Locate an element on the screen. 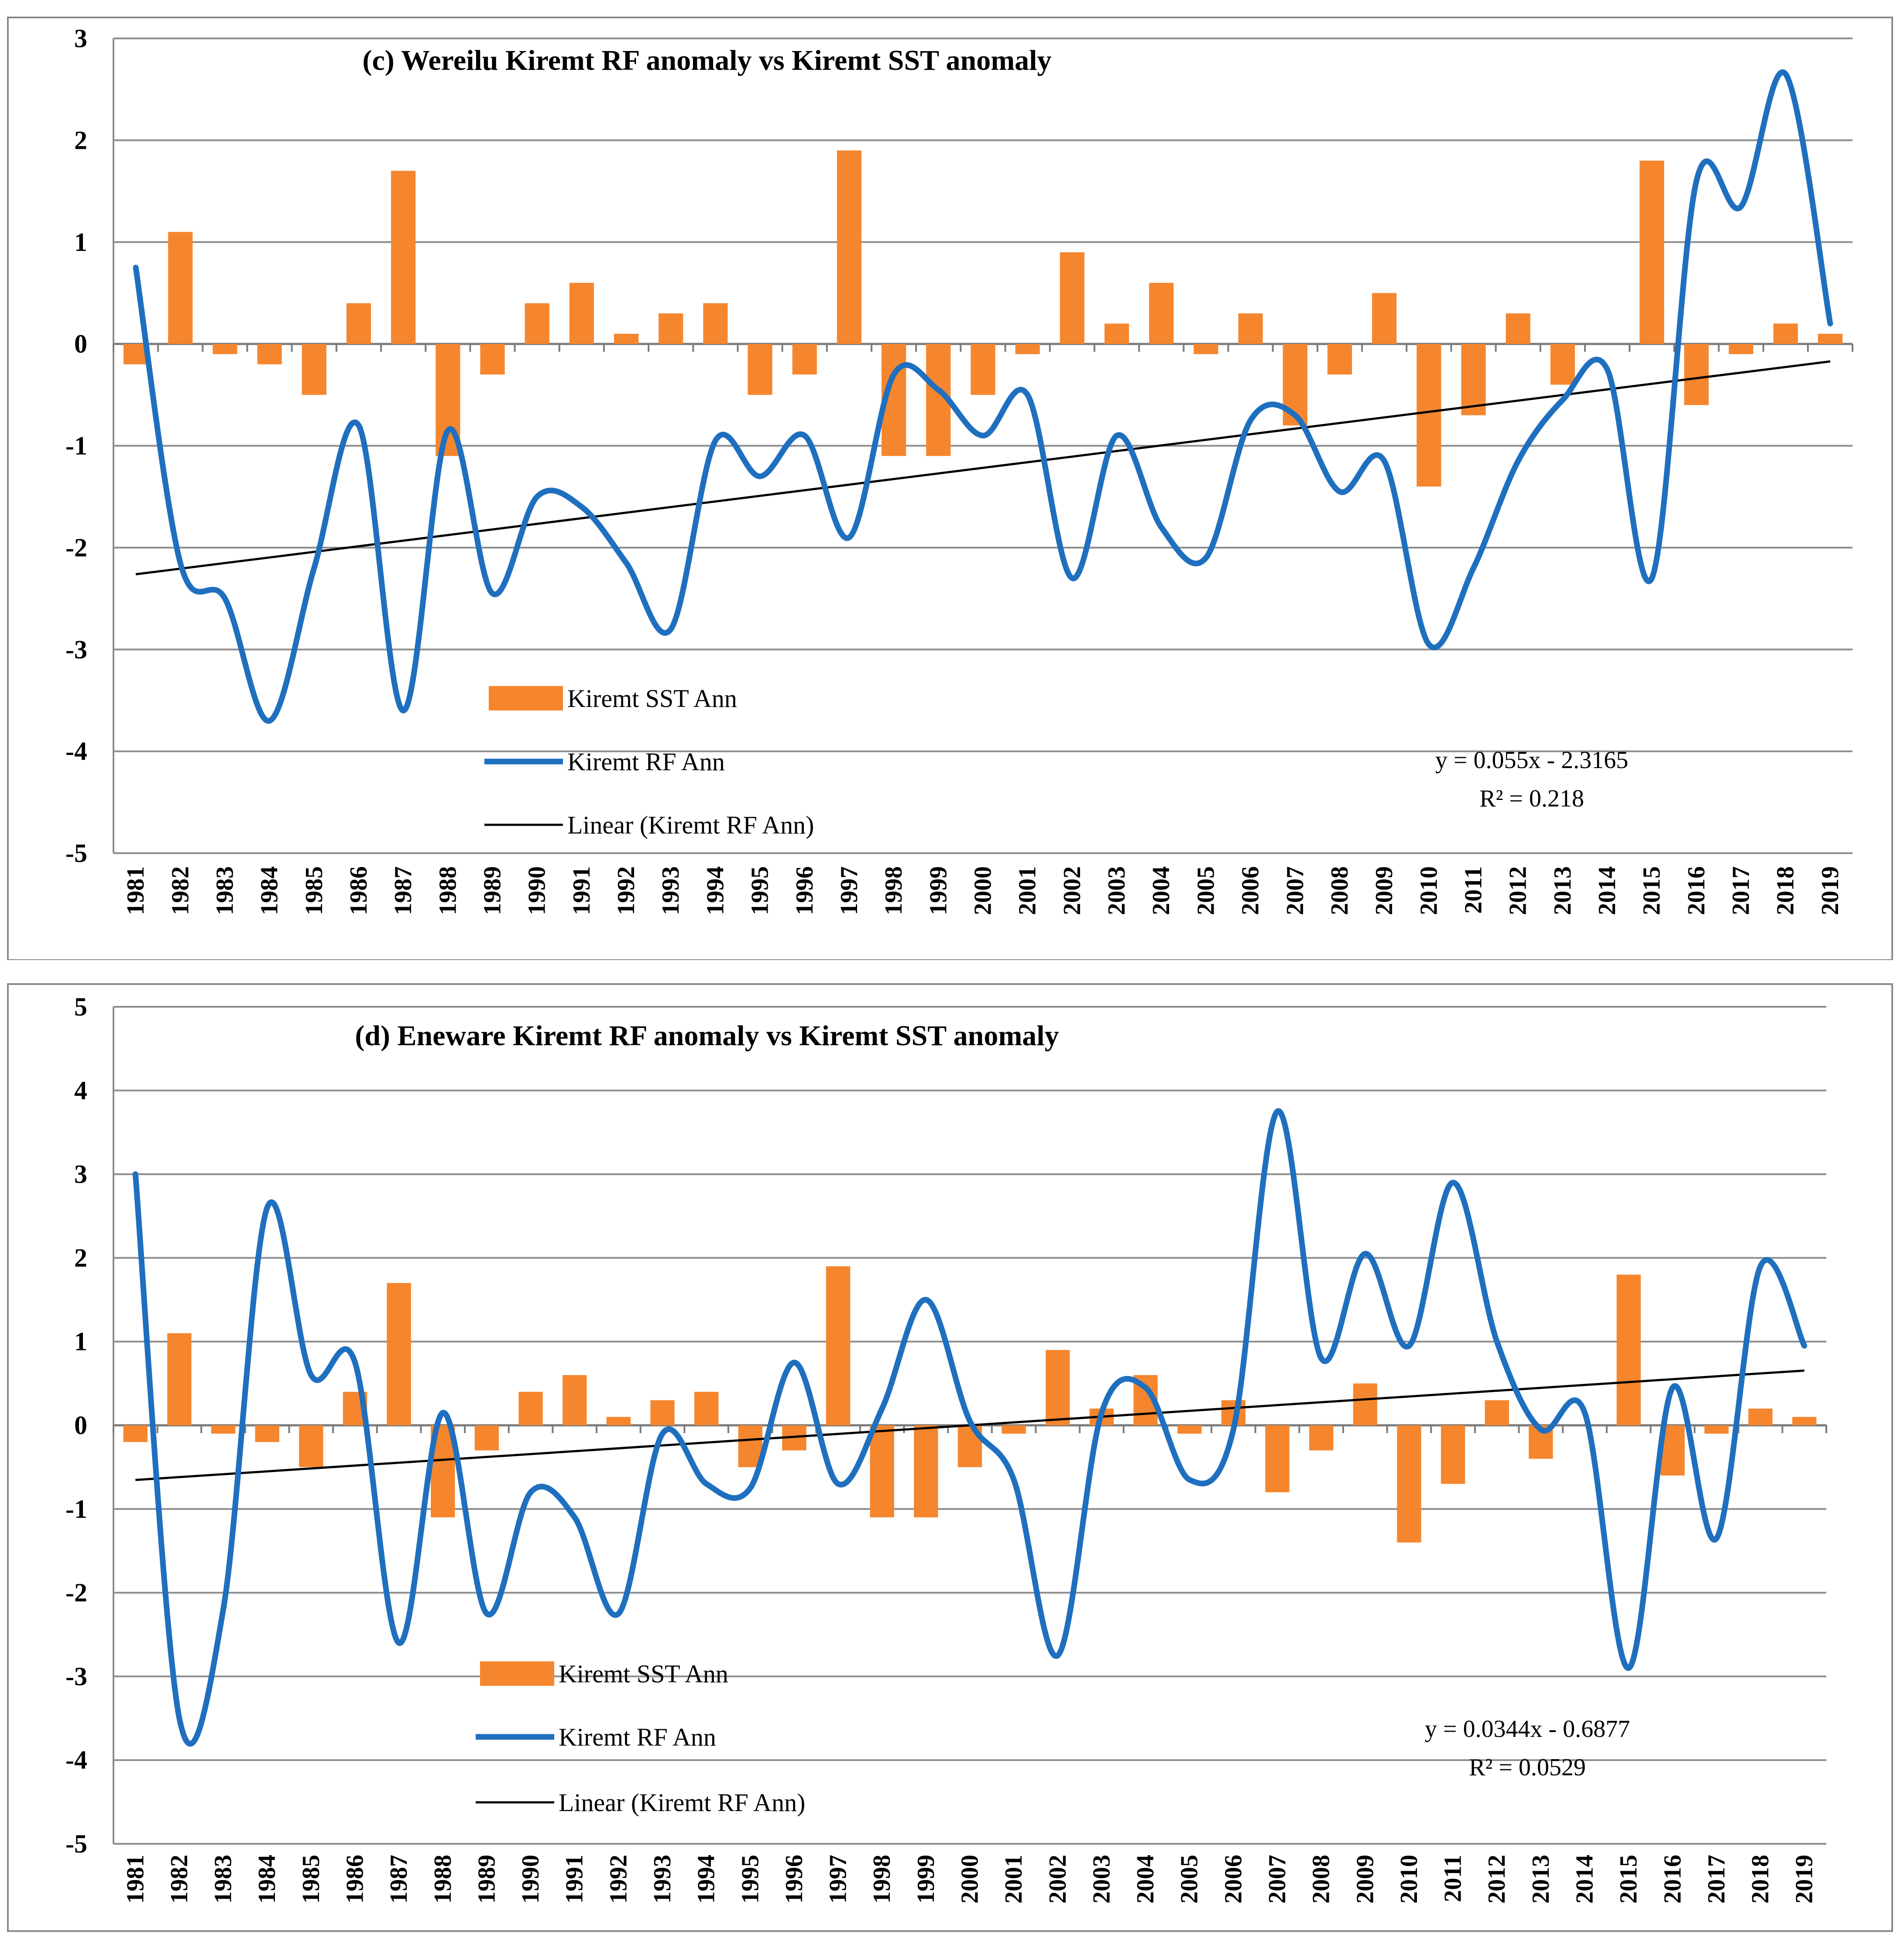 The image size is (1904, 1942). x-tick-label: 1990 is located at coordinates (538, 890).